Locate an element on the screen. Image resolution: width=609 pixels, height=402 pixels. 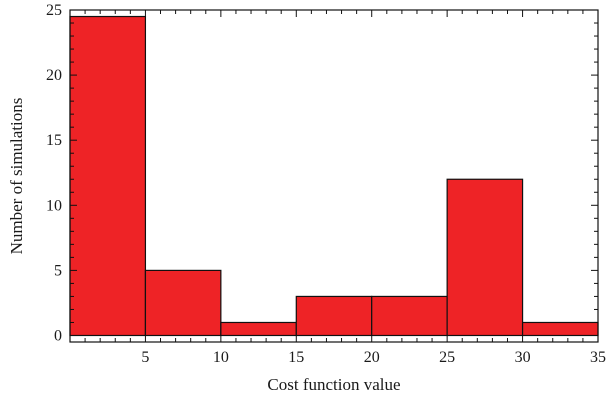
y-tick-label-10: 10 is located at coordinates (54, 205).